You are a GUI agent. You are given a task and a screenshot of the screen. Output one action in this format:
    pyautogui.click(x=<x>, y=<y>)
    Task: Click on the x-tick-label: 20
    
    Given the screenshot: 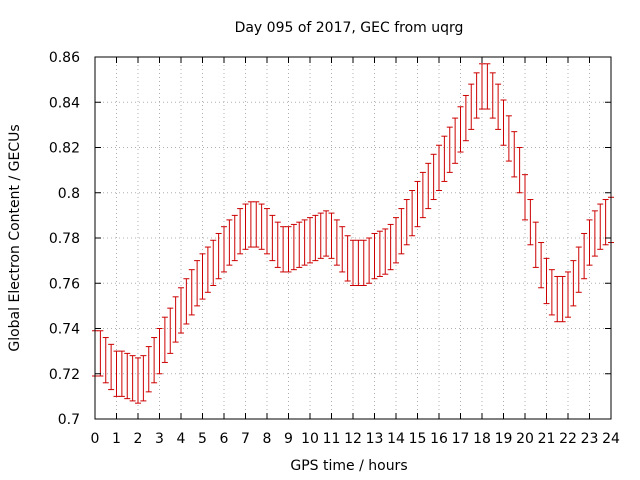 What is the action you would take?
    pyautogui.click(x=525, y=439)
    